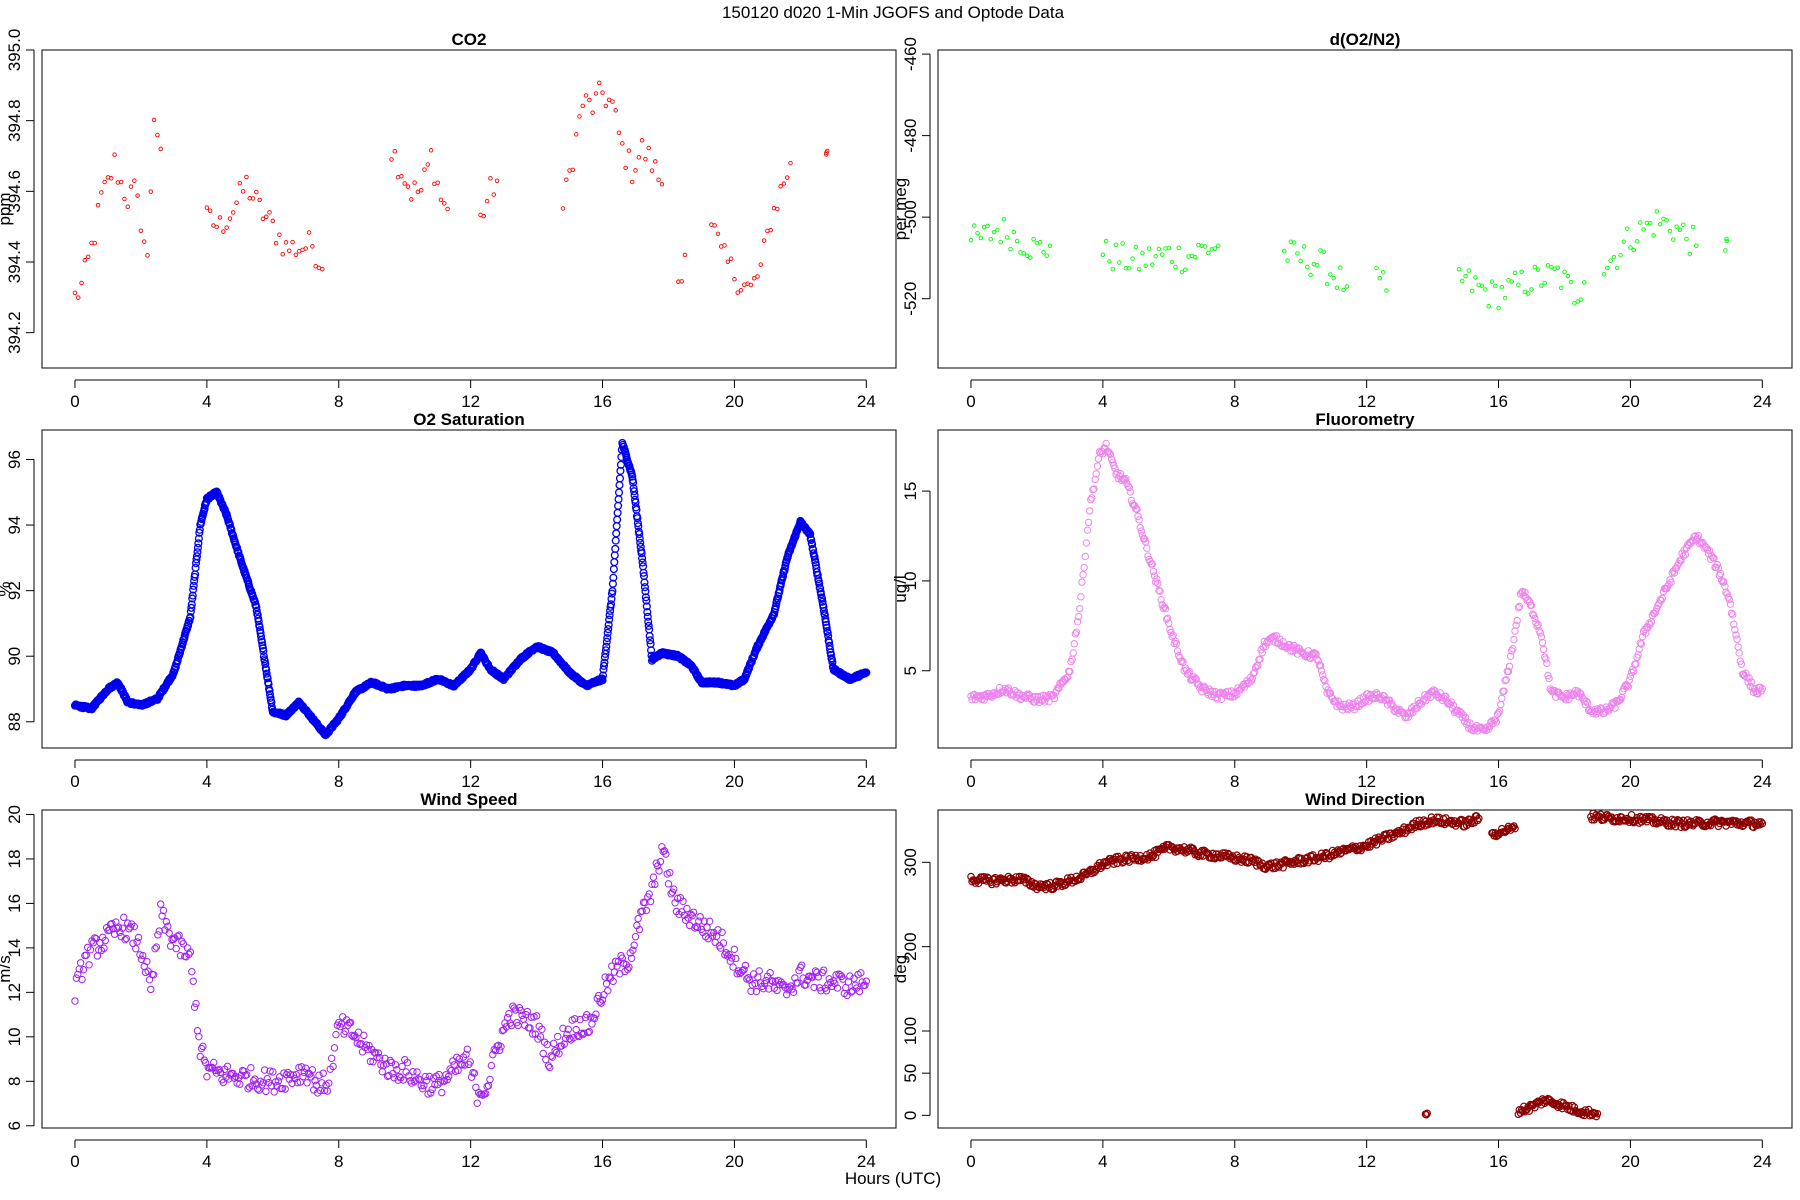  Describe the element at coordinates (7, 208) in the screenshot. I see `y-axis-label: ppm` at that location.